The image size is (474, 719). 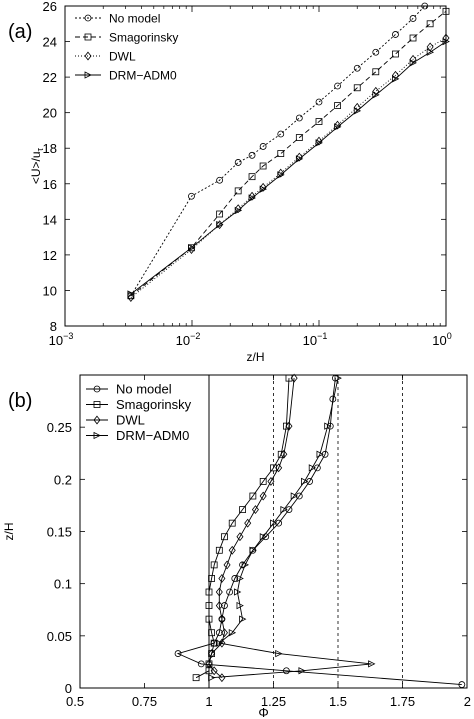 I want to click on y-tick-label: 10, so click(x=50, y=290).